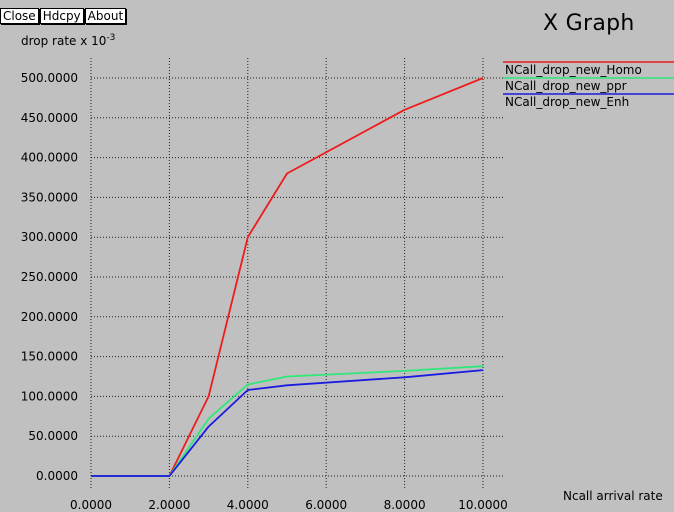  I want to click on y-tick-label: 450.0000, so click(49, 118).